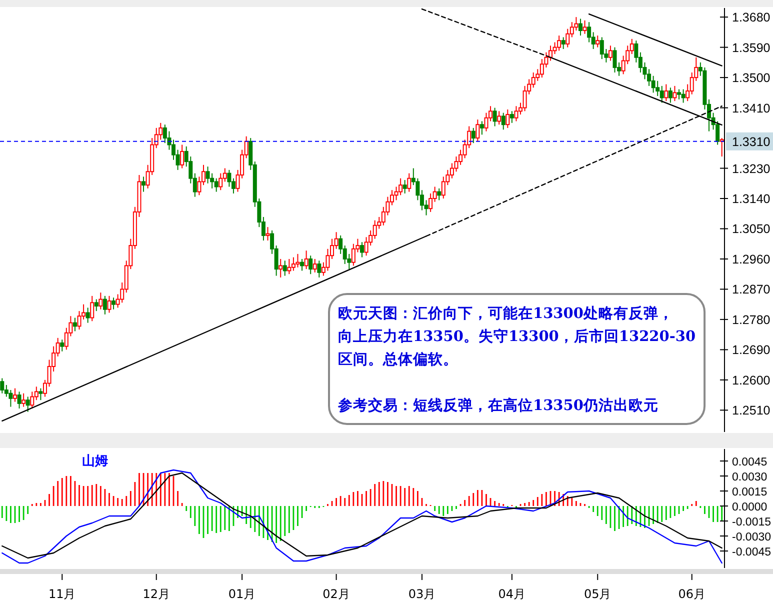 This screenshot has width=773, height=610. What do you see at coordinates (156, 594) in the screenshot?
I see `x-tick-label: 12月` at bounding box center [156, 594].